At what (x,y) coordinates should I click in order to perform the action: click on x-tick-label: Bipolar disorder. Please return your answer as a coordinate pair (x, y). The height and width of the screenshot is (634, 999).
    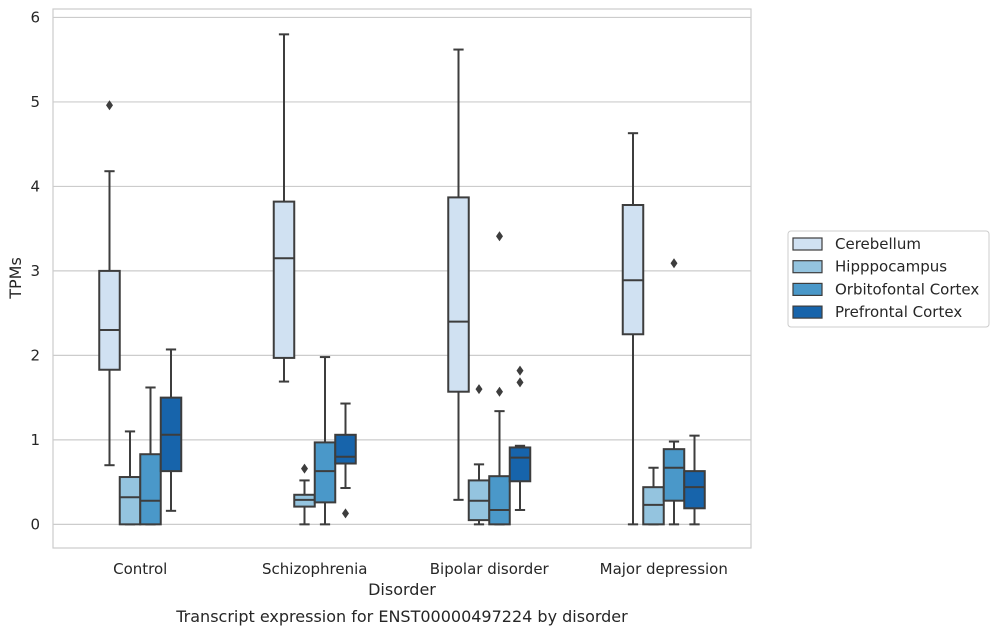
    Looking at the image, I should click on (490, 569).